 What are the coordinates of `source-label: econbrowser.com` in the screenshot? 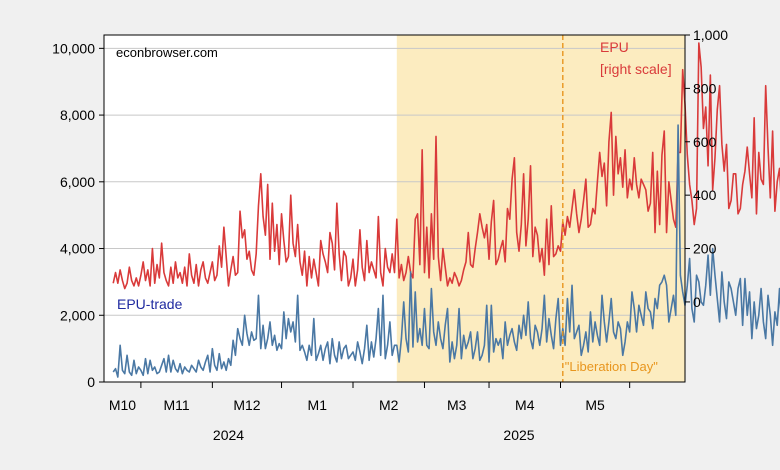 It's located at (167, 52).